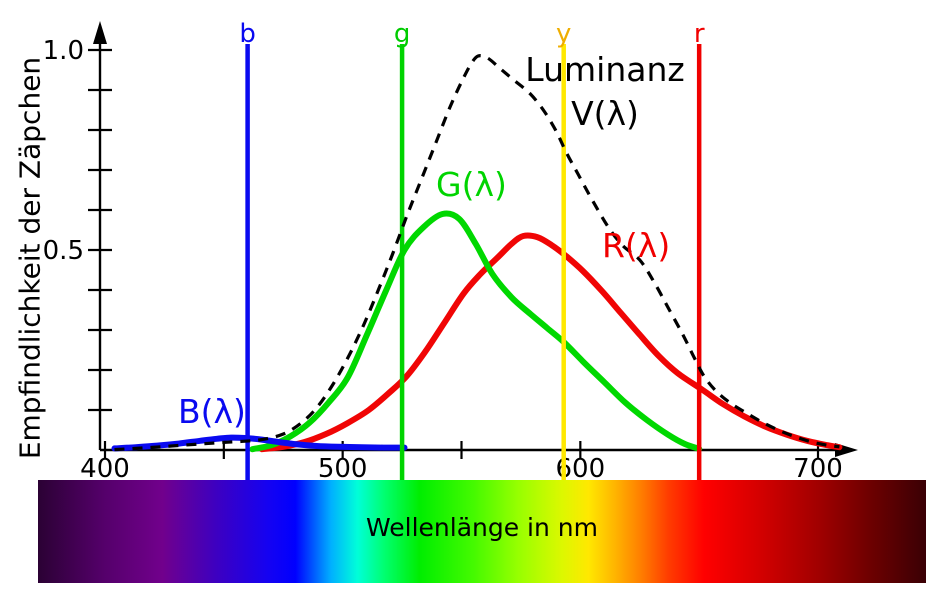 The height and width of the screenshot is (594, 942). Describe the element at coordinates (699, 34) in the screenshot. I see `marker-label-r: r` at that location.